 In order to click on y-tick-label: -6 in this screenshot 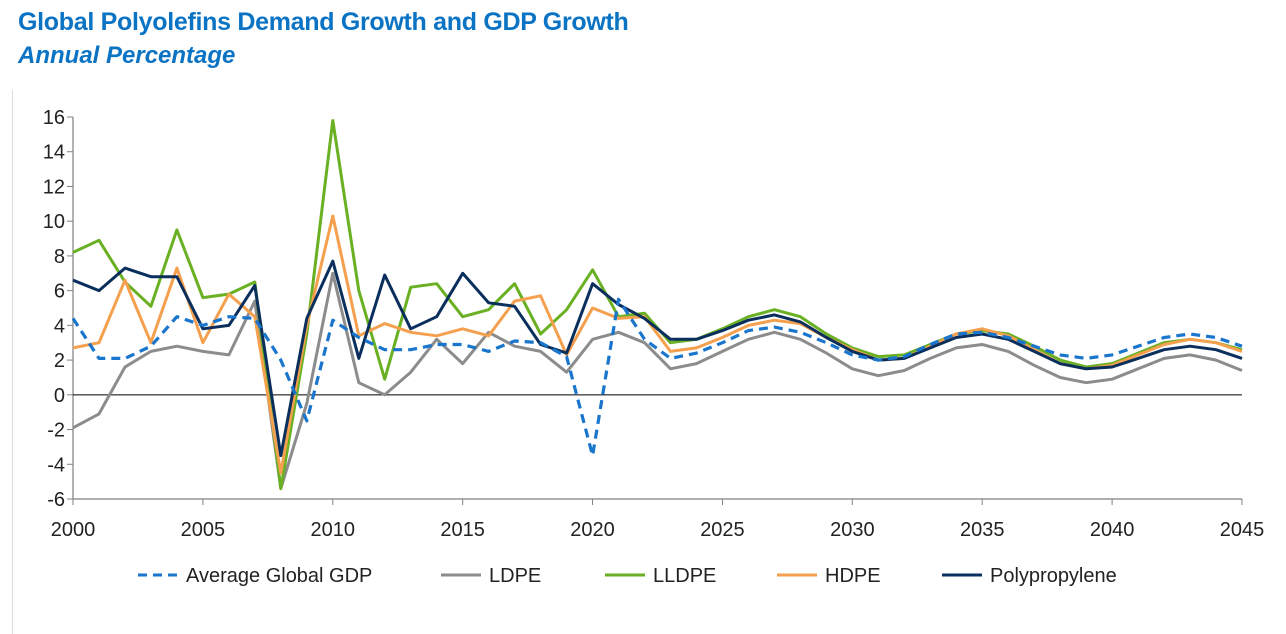, I will do `click(56, 500)`.